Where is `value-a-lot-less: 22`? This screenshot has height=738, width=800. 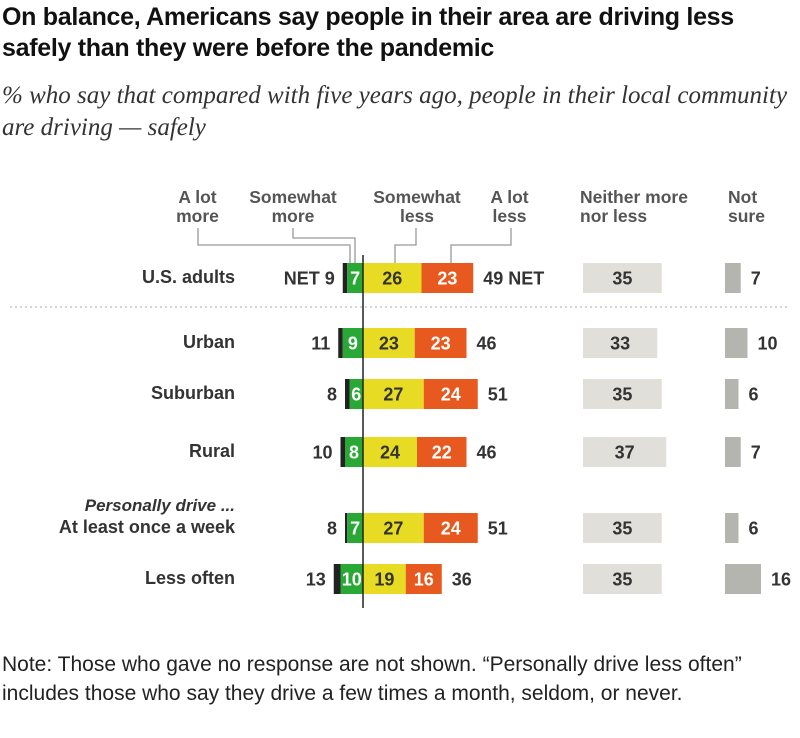 value-a-lot-less: 22 is located at coordinates (442, 453).